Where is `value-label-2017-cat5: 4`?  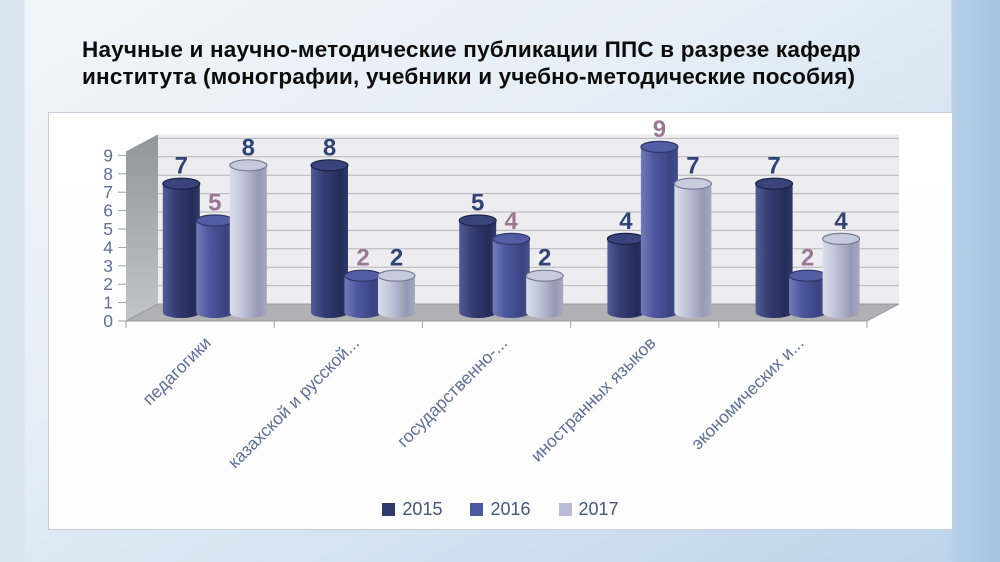 value-label-2017-cat5: 4 is located at coordinates (841, 221).